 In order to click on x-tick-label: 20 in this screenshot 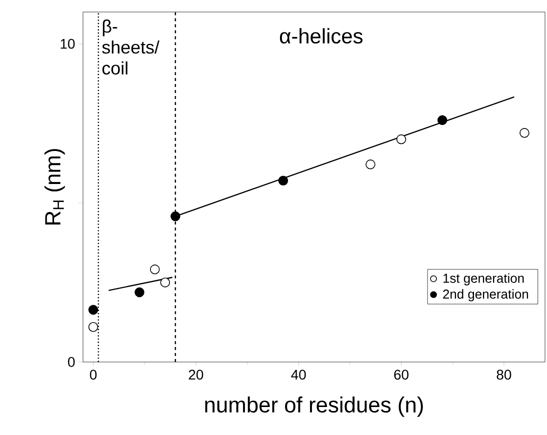, I will do `click(196, 375)`.